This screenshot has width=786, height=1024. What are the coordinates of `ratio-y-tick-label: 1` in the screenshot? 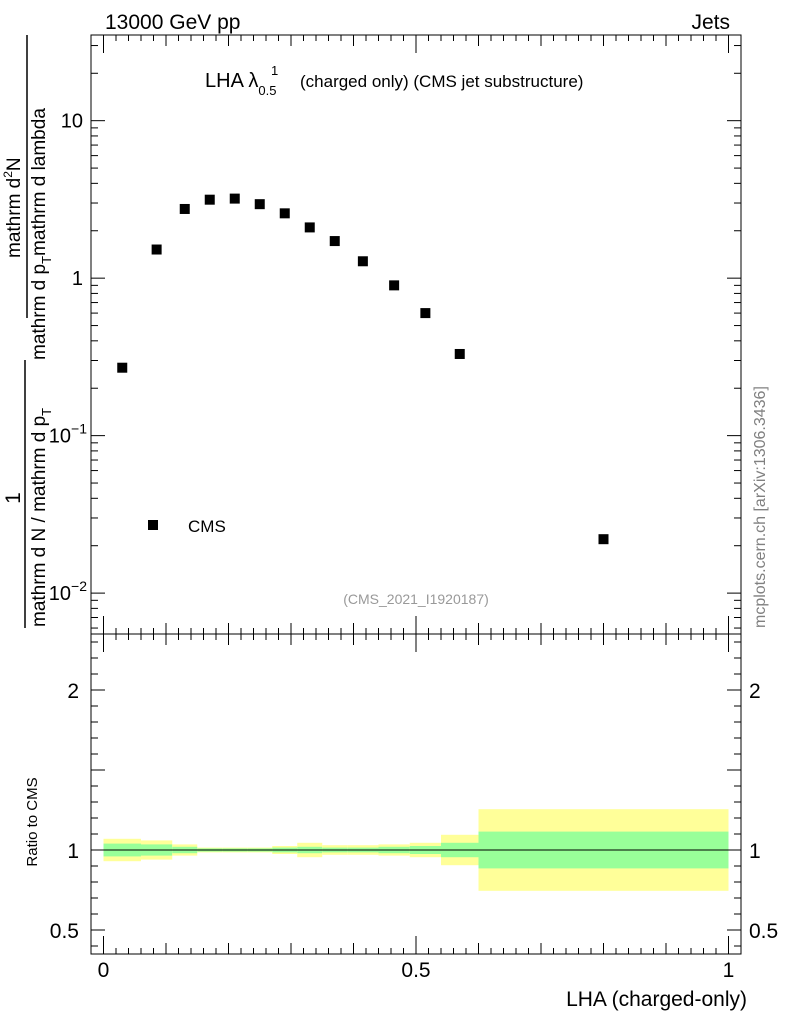 It's located at (73, 851).